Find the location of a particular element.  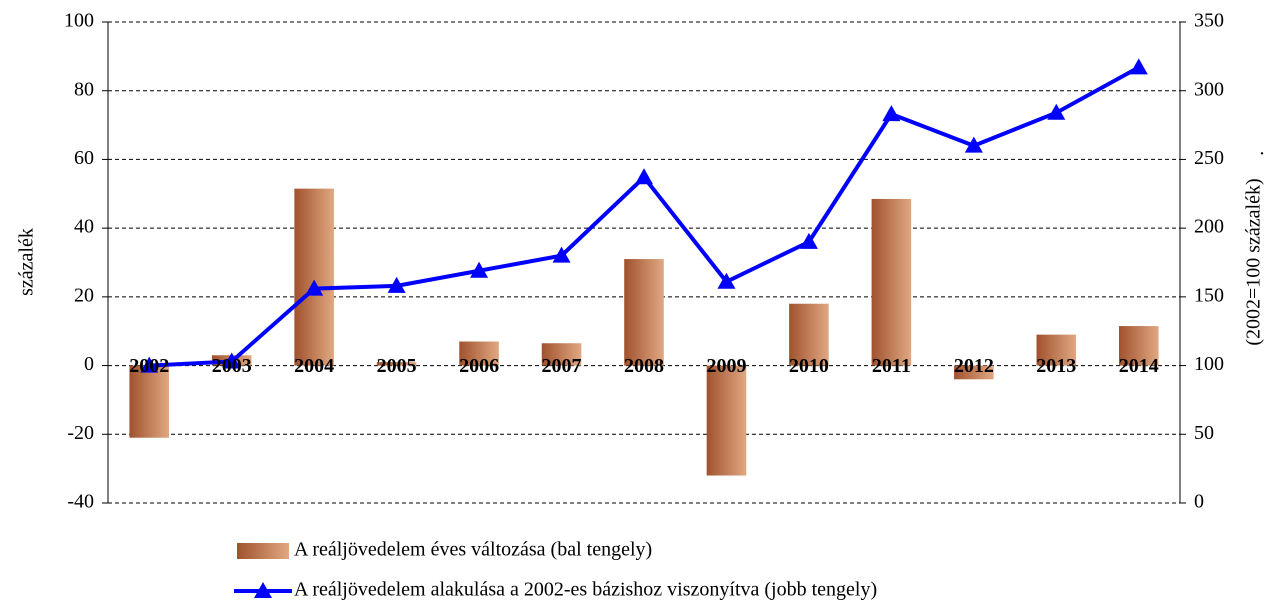

y-tick-label: 0 is located at coordinates (89, 364).